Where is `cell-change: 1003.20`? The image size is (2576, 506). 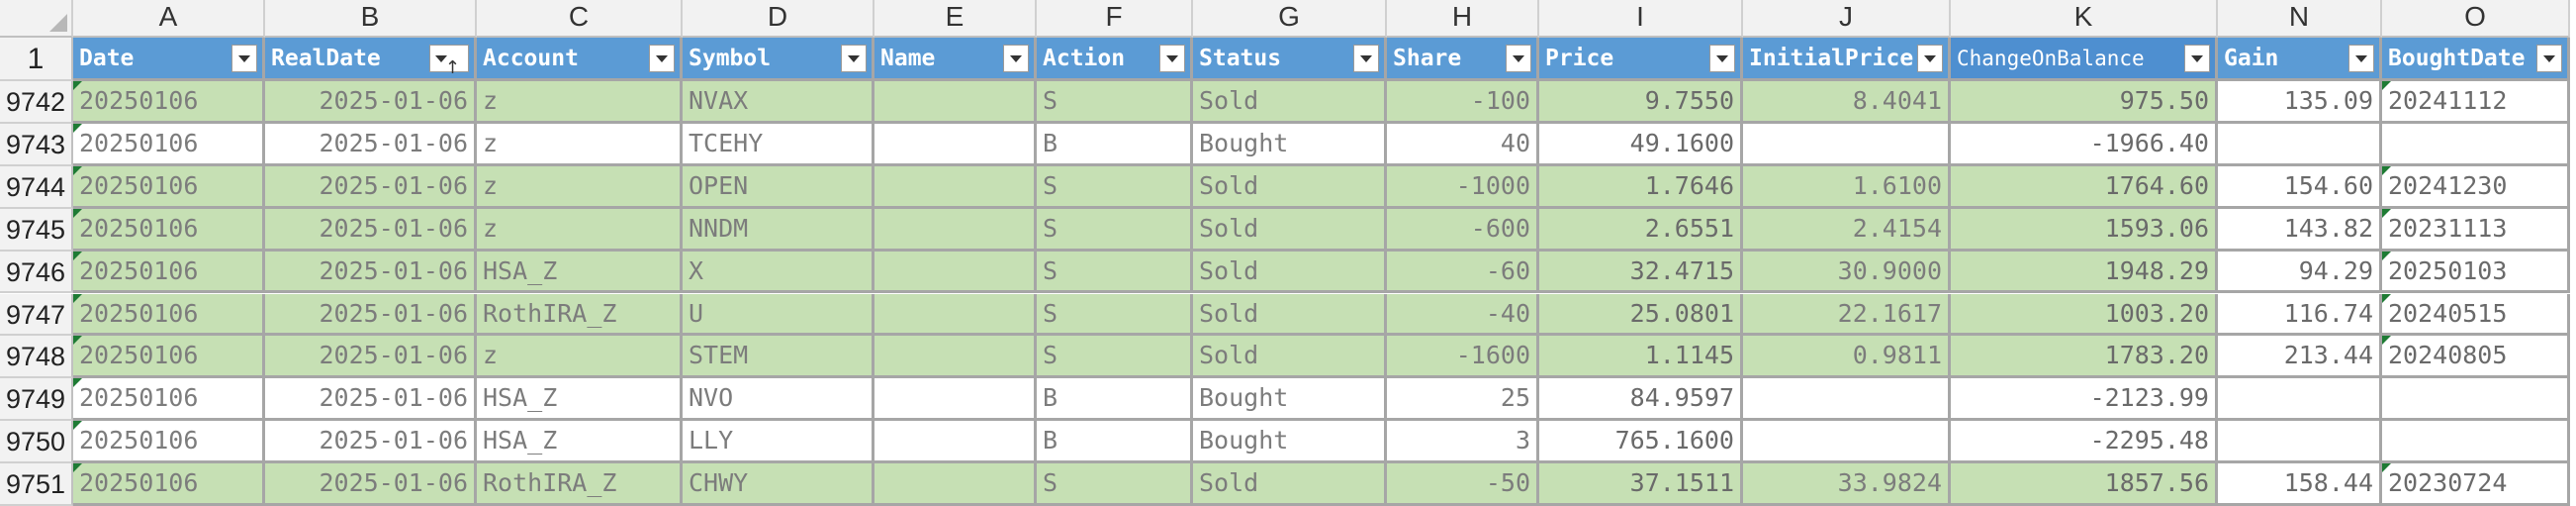 cell-change: 1003.20 is located at coordinates (2085, 315).